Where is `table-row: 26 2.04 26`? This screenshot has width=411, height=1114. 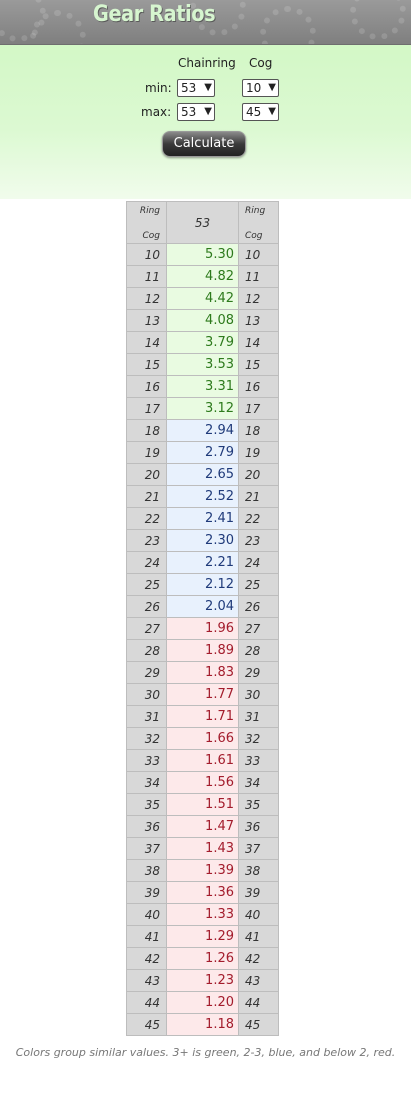 table-row: 26 2.04 26 is located at coordinates (202, 606).